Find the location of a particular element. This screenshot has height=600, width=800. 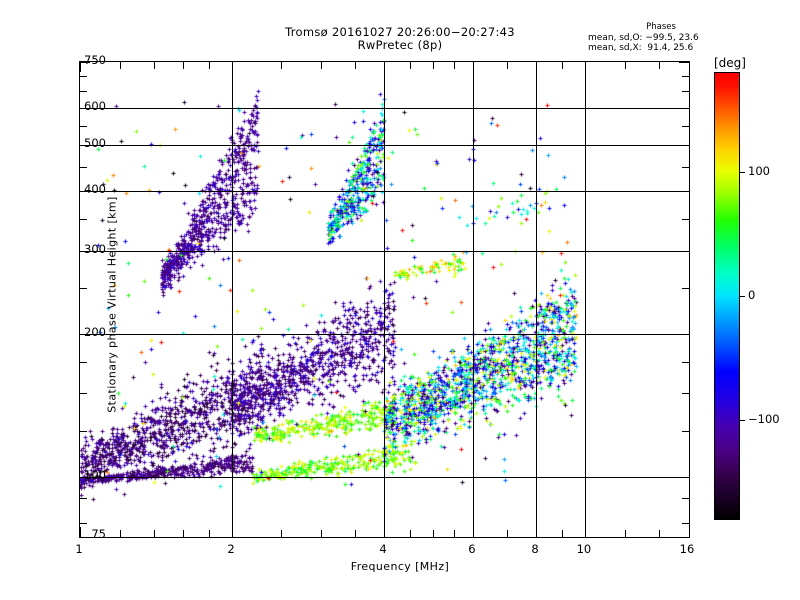

colorbar-unit-label: [deg] is located at coordinates (730, 63).